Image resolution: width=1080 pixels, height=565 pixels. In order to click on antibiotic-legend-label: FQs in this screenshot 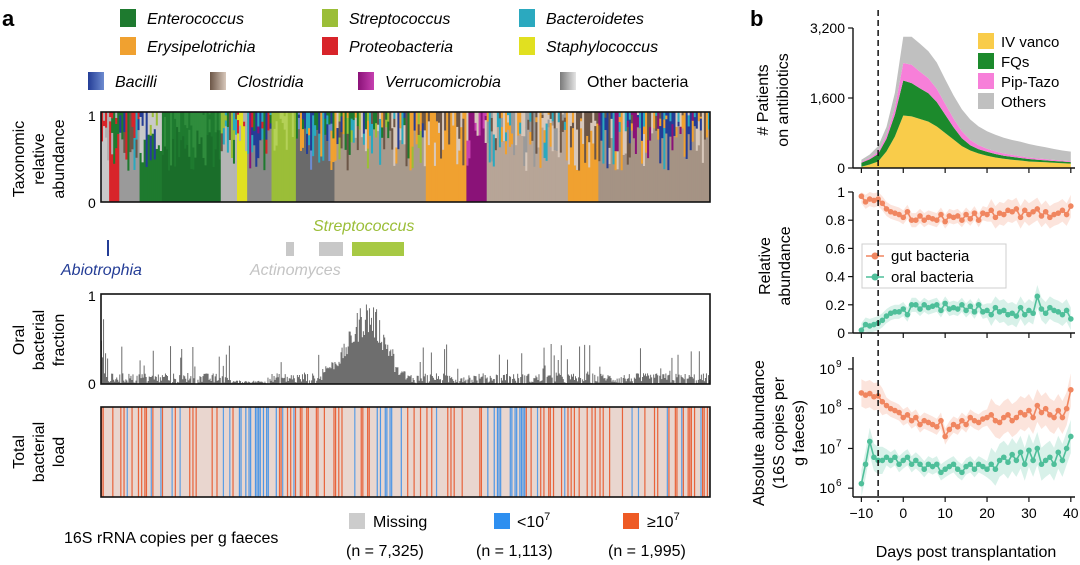, I will do `click(1015, 62)`.